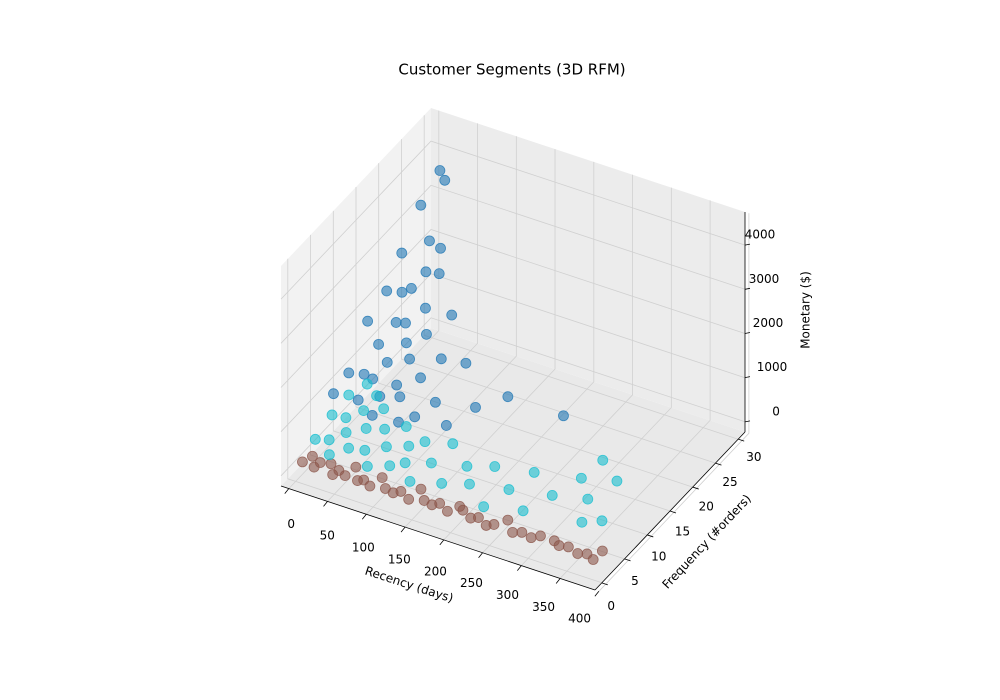 The image size is (1000, 700). What do you see at coordinates (806, 310) in the screenshot?
I see `z-axis-label: Monetary ($)` at bounding box center [806, 310].